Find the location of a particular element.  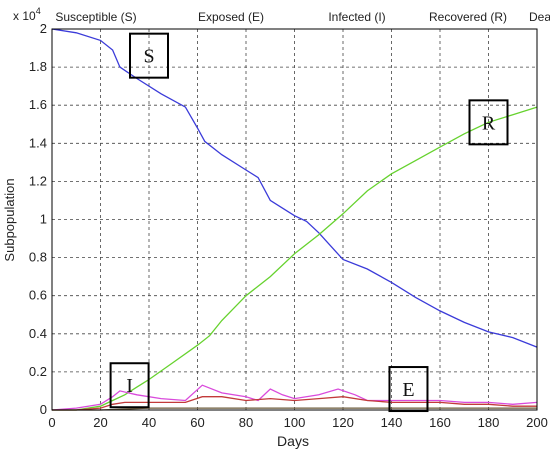

x-tick-label: 180 is located at coordinates (489, 422).